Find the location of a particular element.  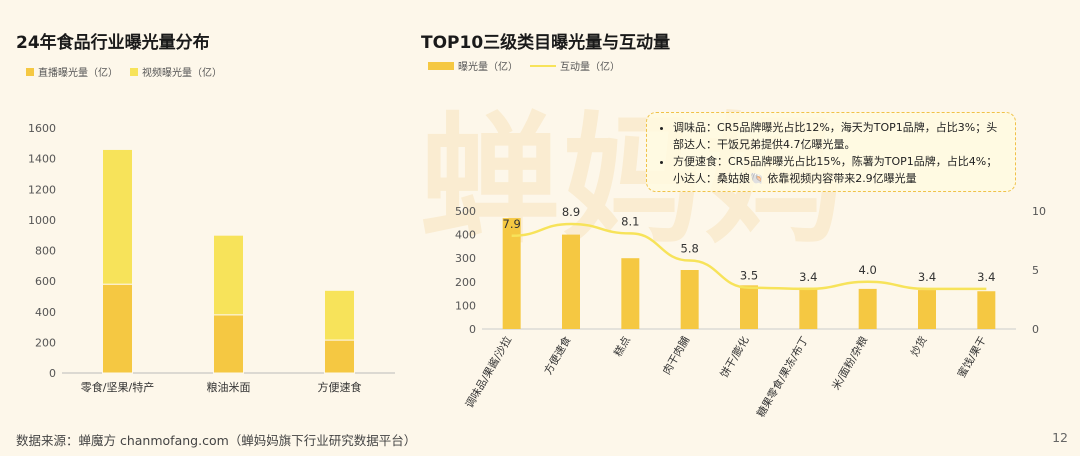

legend-label-video: 视频曝光量（亿） is located at coordinates (182, 73).